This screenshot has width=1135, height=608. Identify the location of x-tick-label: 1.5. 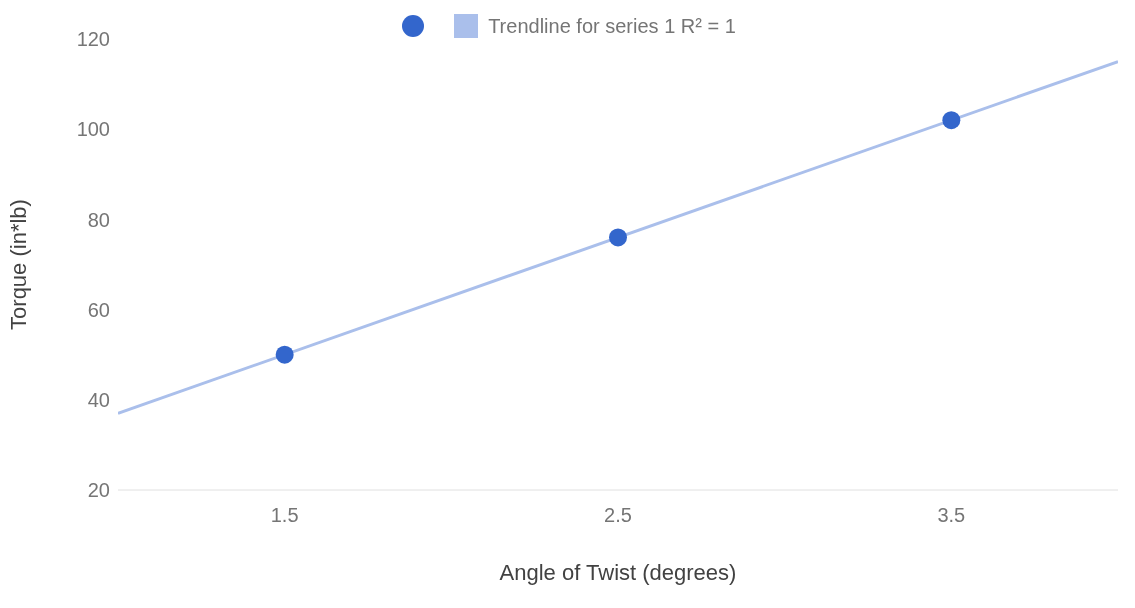
(284, 515).